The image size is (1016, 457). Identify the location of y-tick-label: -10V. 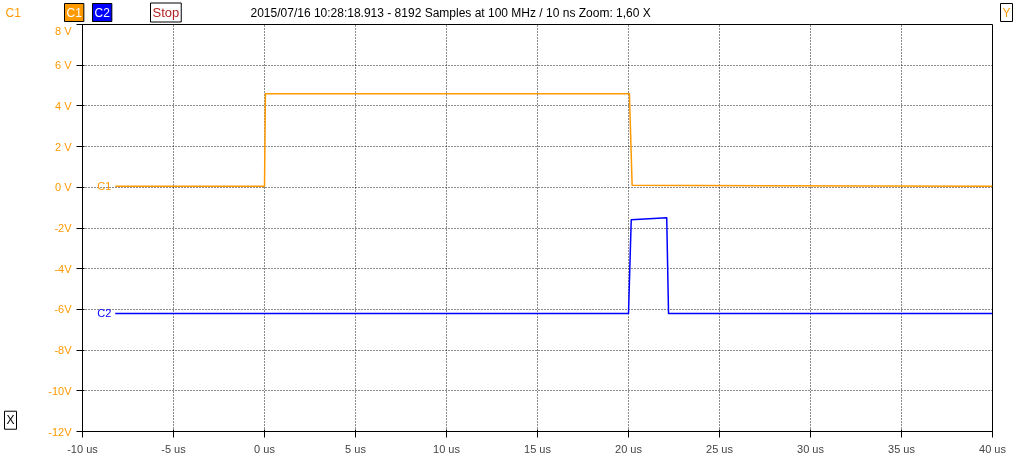
(60, 390).